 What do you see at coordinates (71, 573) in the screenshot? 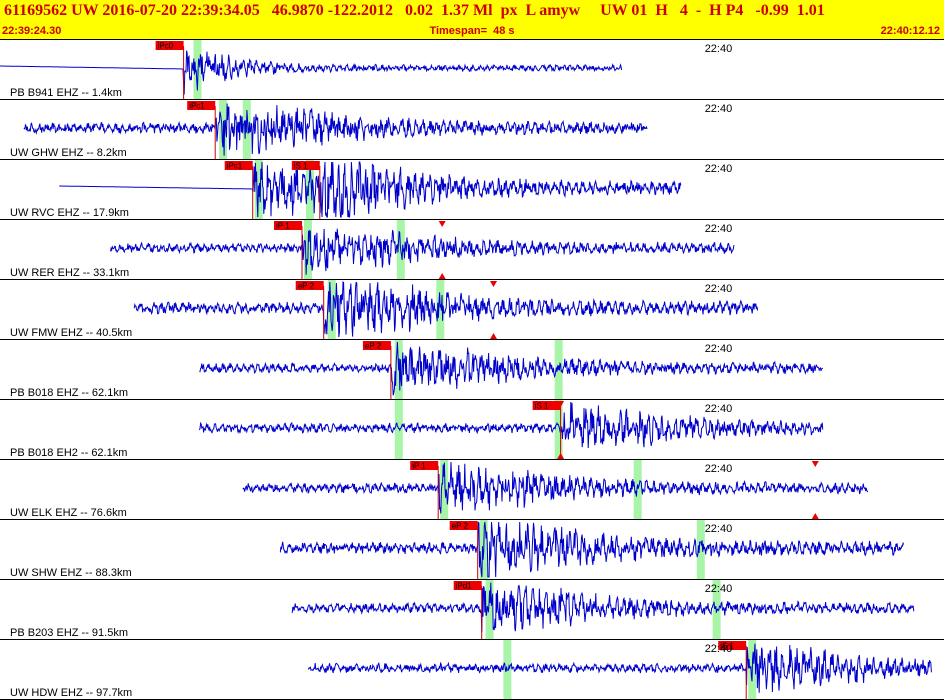
I see `station-label: UW SHW EHZ -- 88.3km` at bounding box center [71, 573].